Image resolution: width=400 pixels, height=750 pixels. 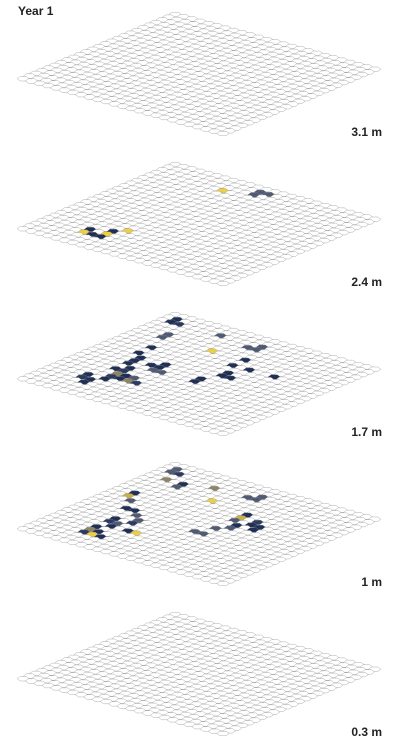 I want to click on depth-label: 3.1 m, so click(x=366, y=132).